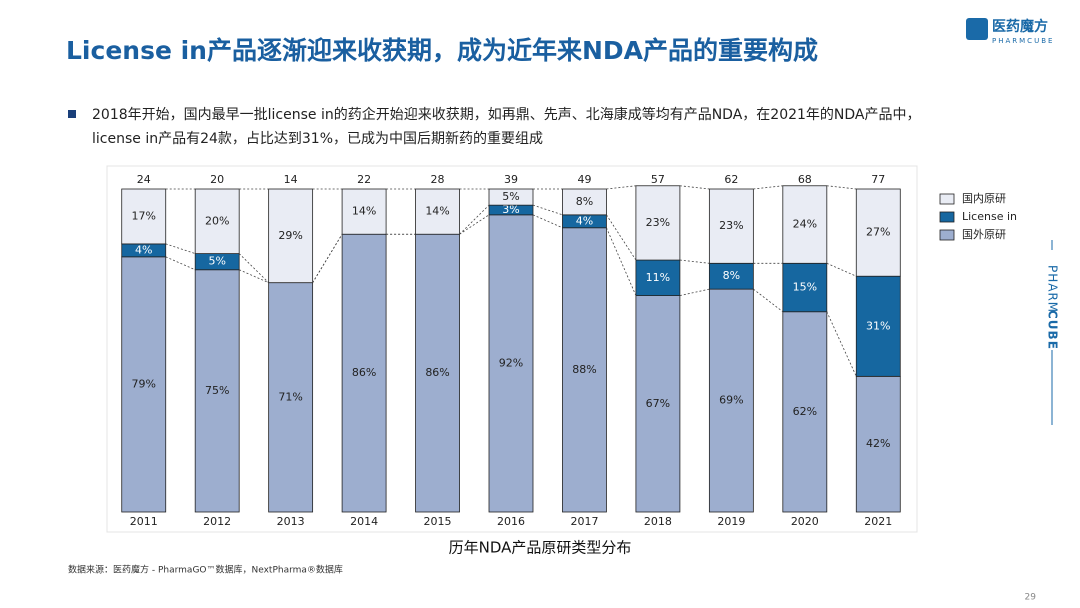 This screenshot has height=608, width=1080. I want to click on total-label: 68, so click(805, 179).